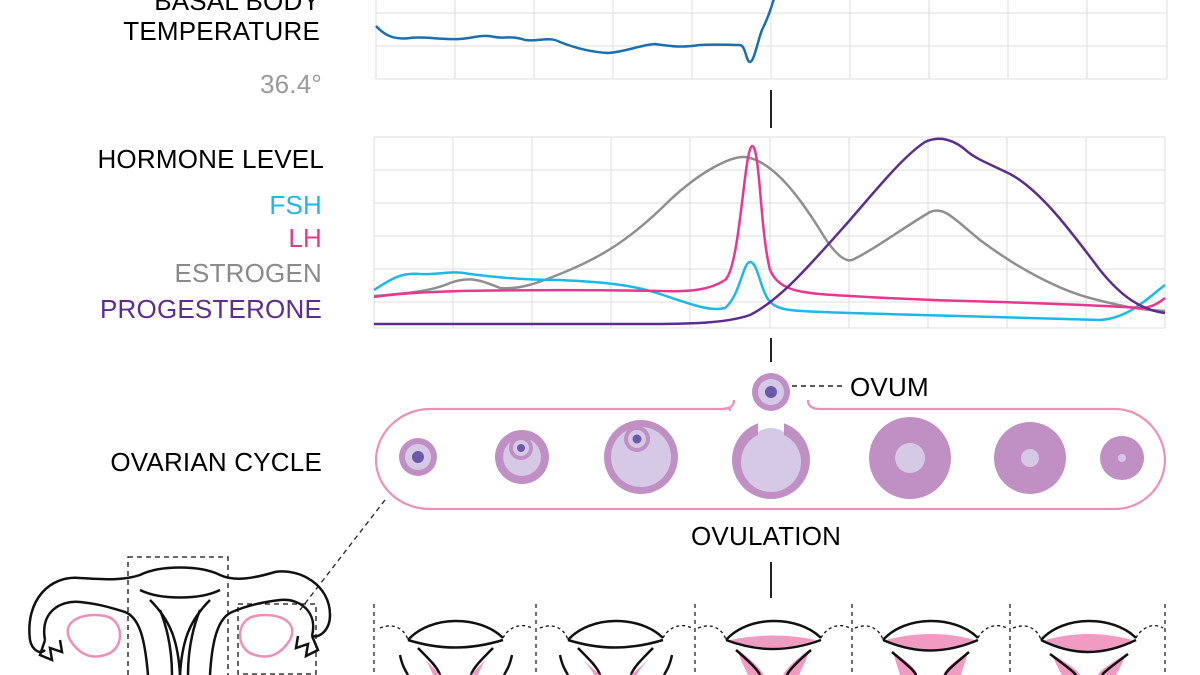  What do you see at coordinates (522, 457) in the screenshot?
I see `follicle-secondary` at bounding box center [522, 457].